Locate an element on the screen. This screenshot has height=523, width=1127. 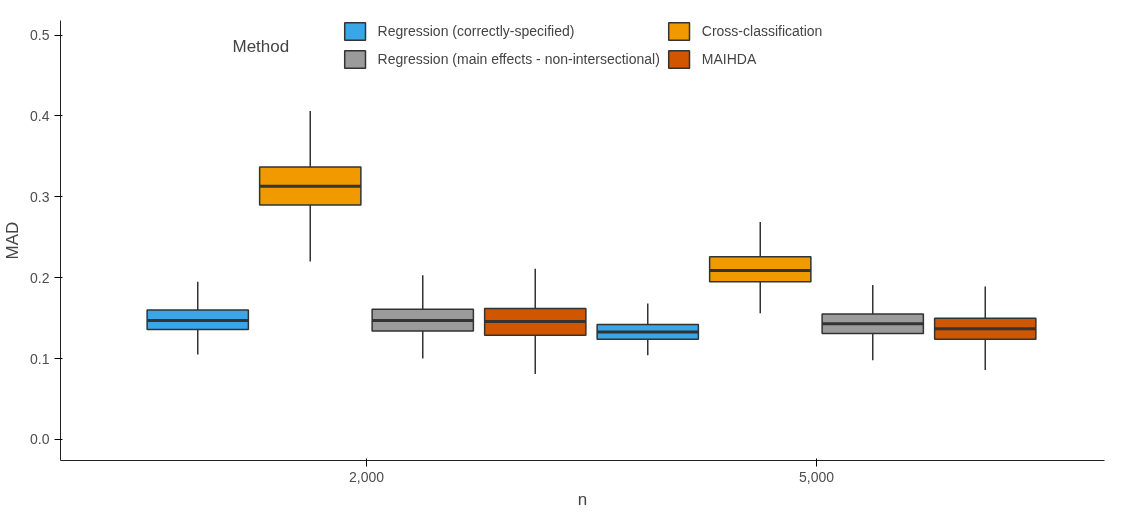
y-tick-label: 0.2 is located at coordinates (40, 277).